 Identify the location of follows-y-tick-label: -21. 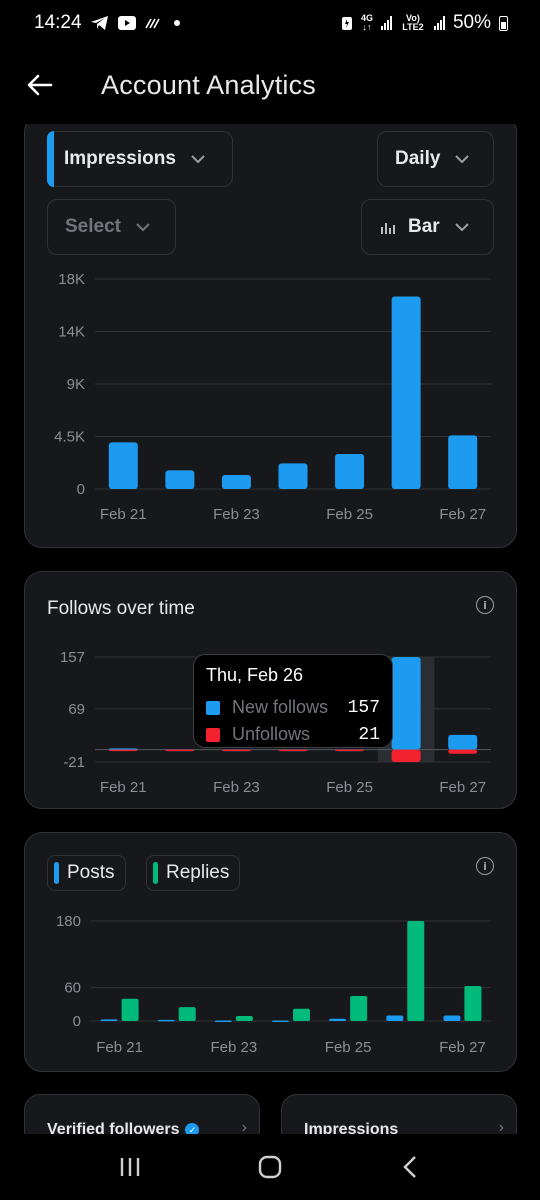
(74, 762).